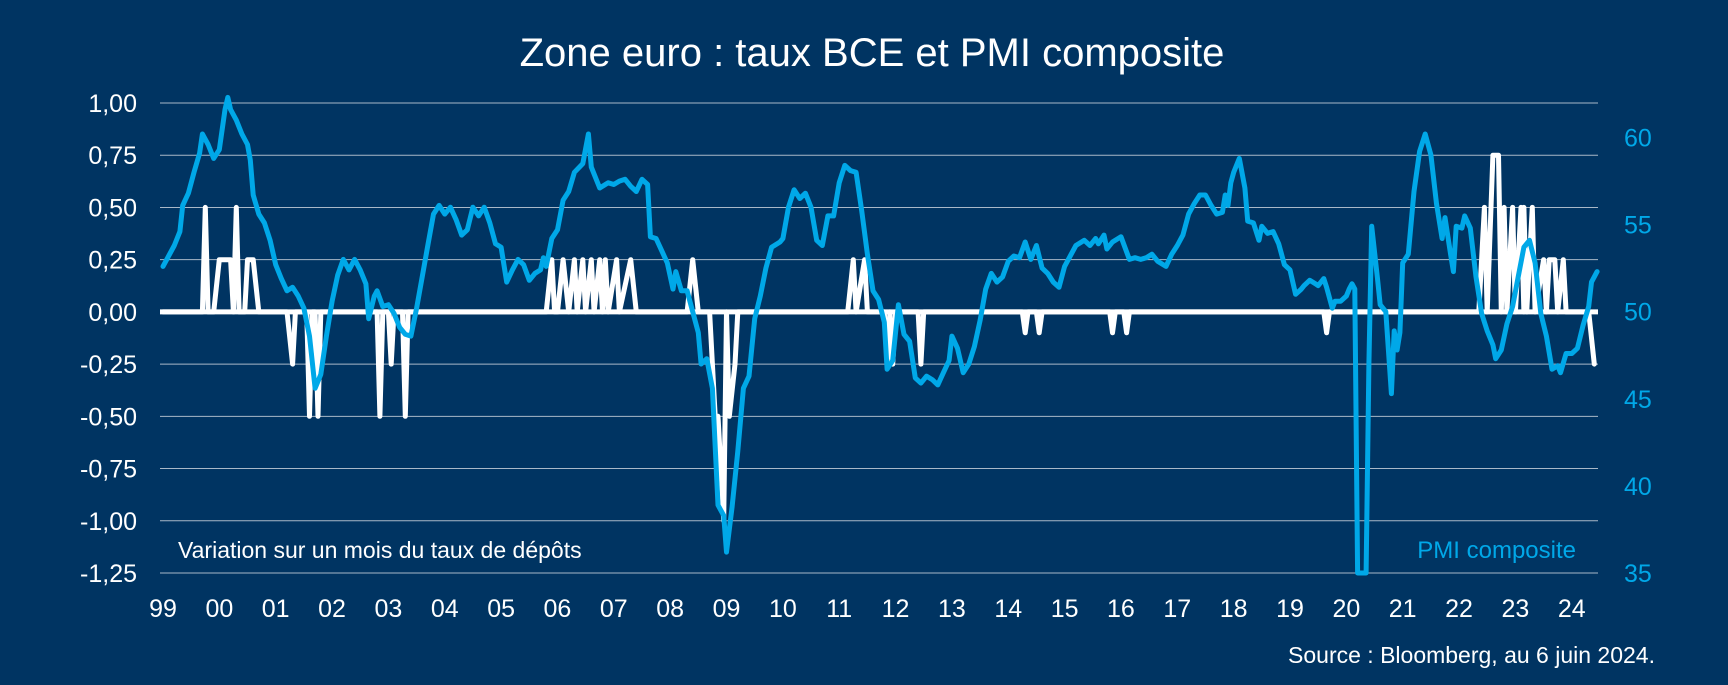 The height and width of the screenshot is (685, 1728). I want to click on x-tick-label: 04, so click(445, 609).